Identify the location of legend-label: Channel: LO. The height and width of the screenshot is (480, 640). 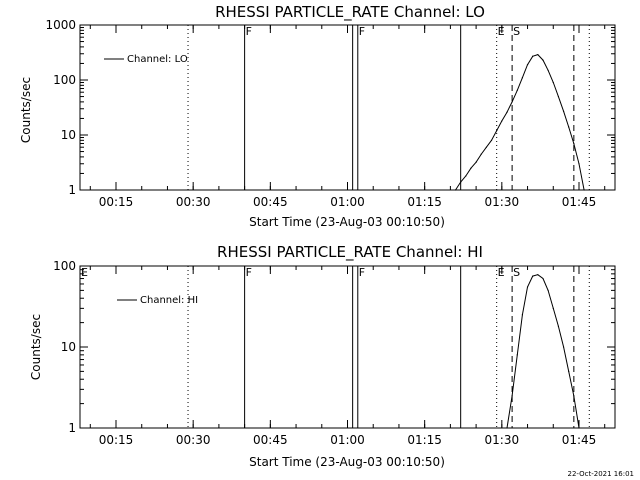
(157, 59).